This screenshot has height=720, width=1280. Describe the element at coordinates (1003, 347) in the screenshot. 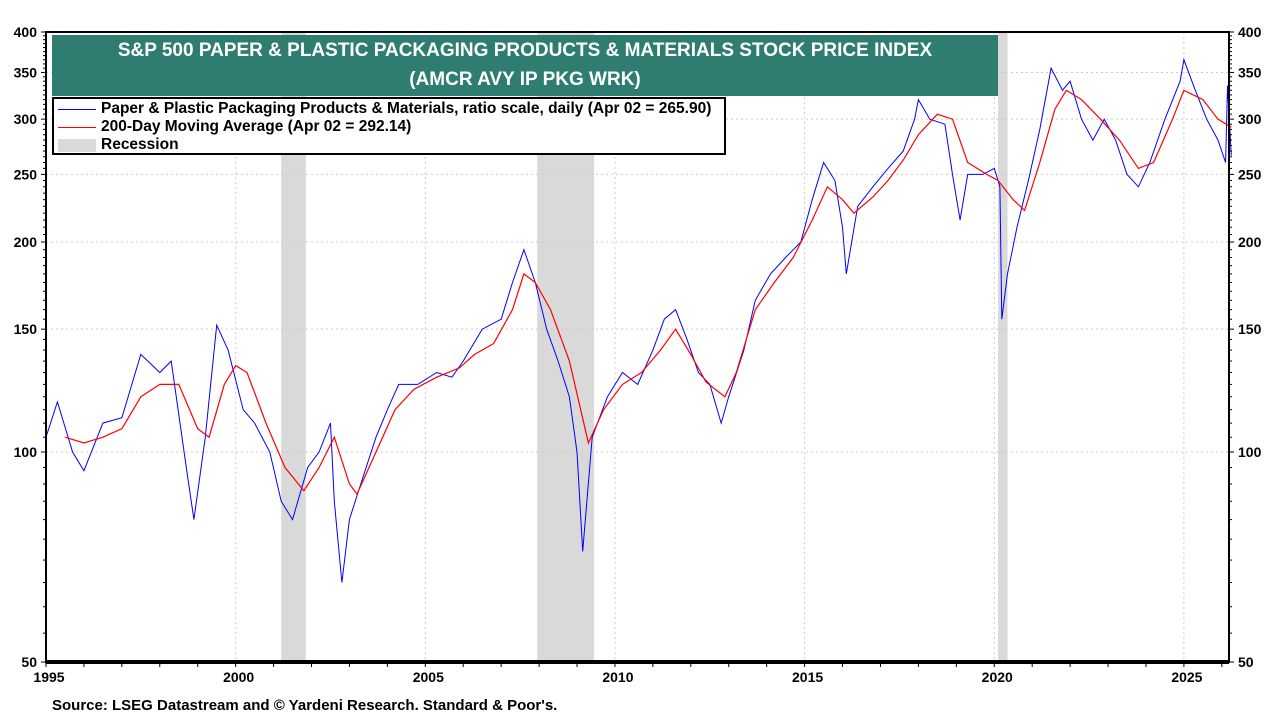

I see `recession-band` at that location.